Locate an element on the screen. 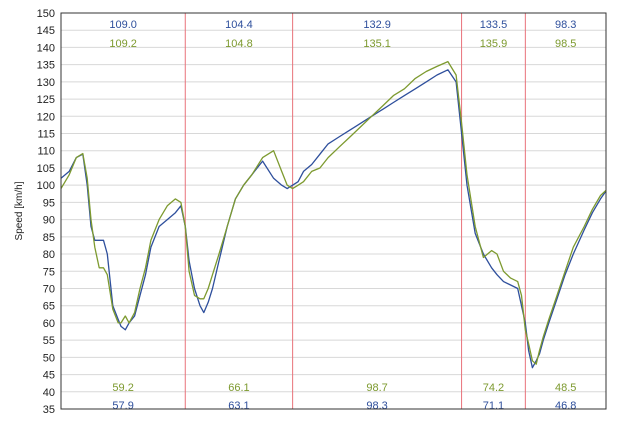 The image size is (621, 424). section-max-blue: 109.0 is located at coordinates (123, 25).